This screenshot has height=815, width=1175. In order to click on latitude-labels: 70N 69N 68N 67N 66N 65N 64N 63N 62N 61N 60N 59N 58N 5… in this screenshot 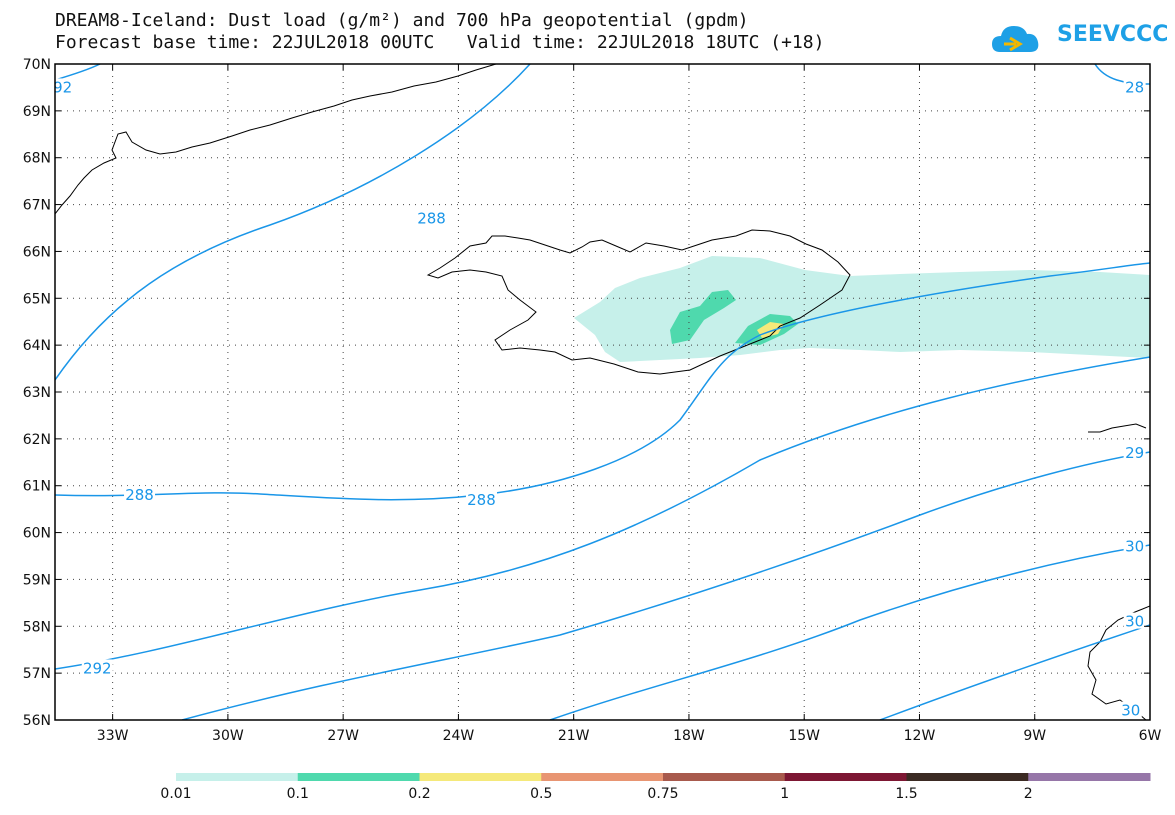, I will do `click(37, 393)`.